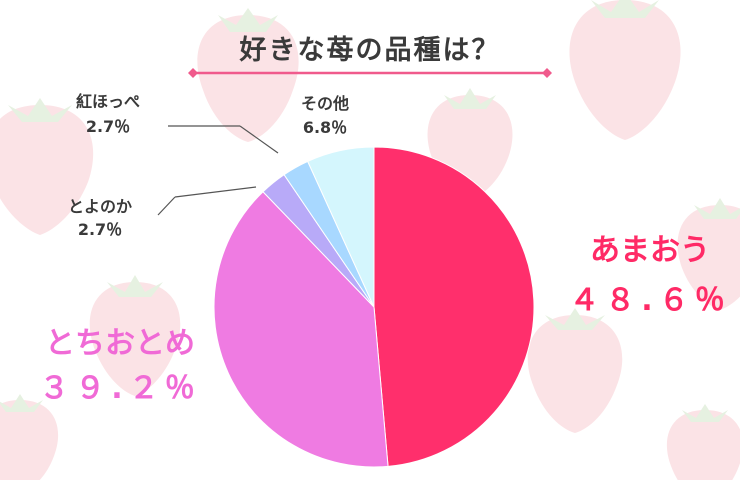 The width and height of the screenshot is (740, 480). Describe the element at coordinates (325, 127) in the screenshot. I see `slice-value-other: 6.8％` at that location.